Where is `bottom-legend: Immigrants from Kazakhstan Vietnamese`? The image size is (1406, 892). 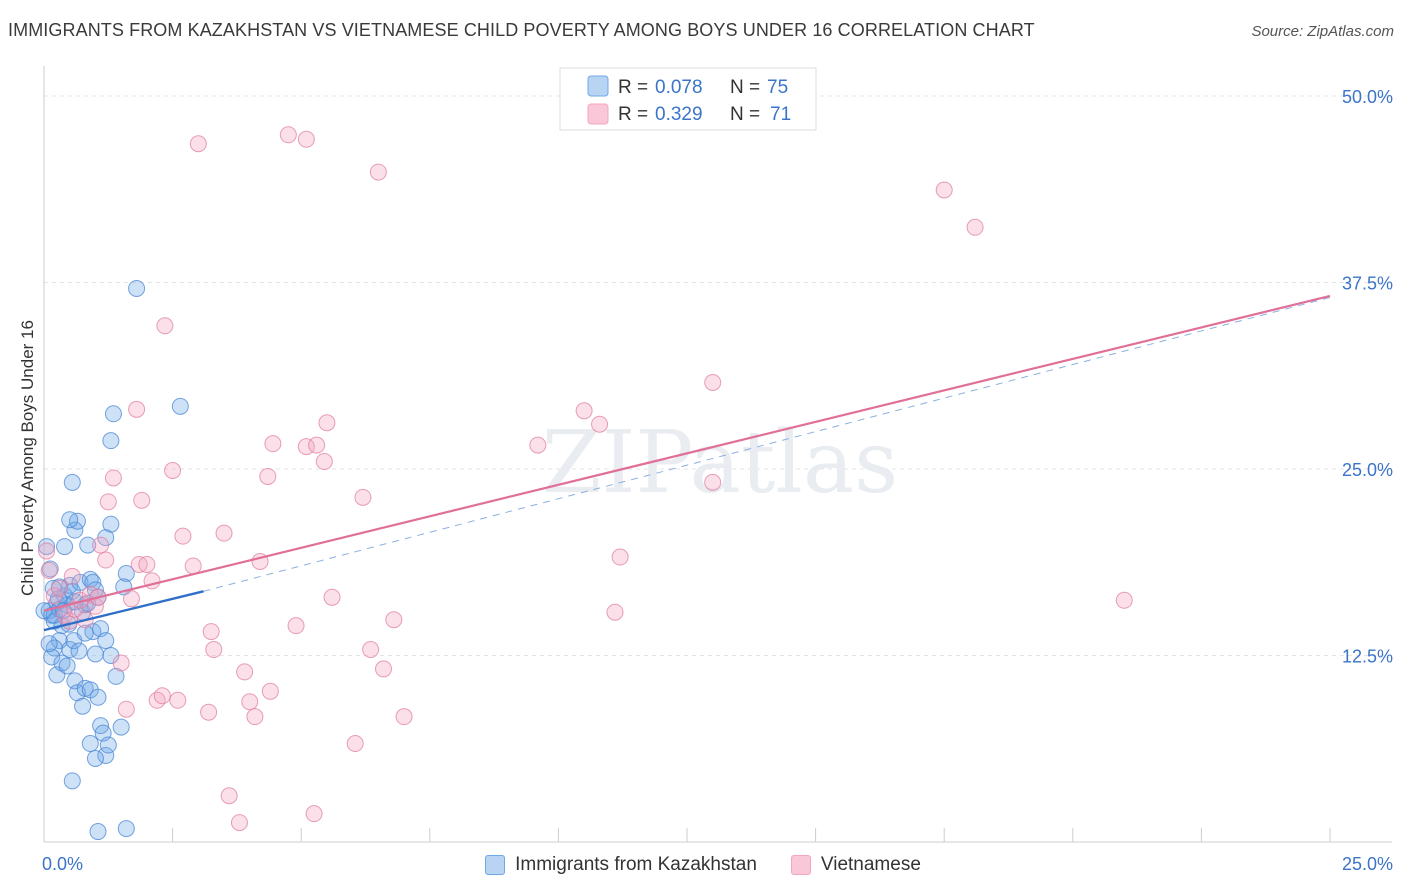
bottom-legend: Immigrants from Kazakhstan Vietnamese is located at coordinates (703, 865).